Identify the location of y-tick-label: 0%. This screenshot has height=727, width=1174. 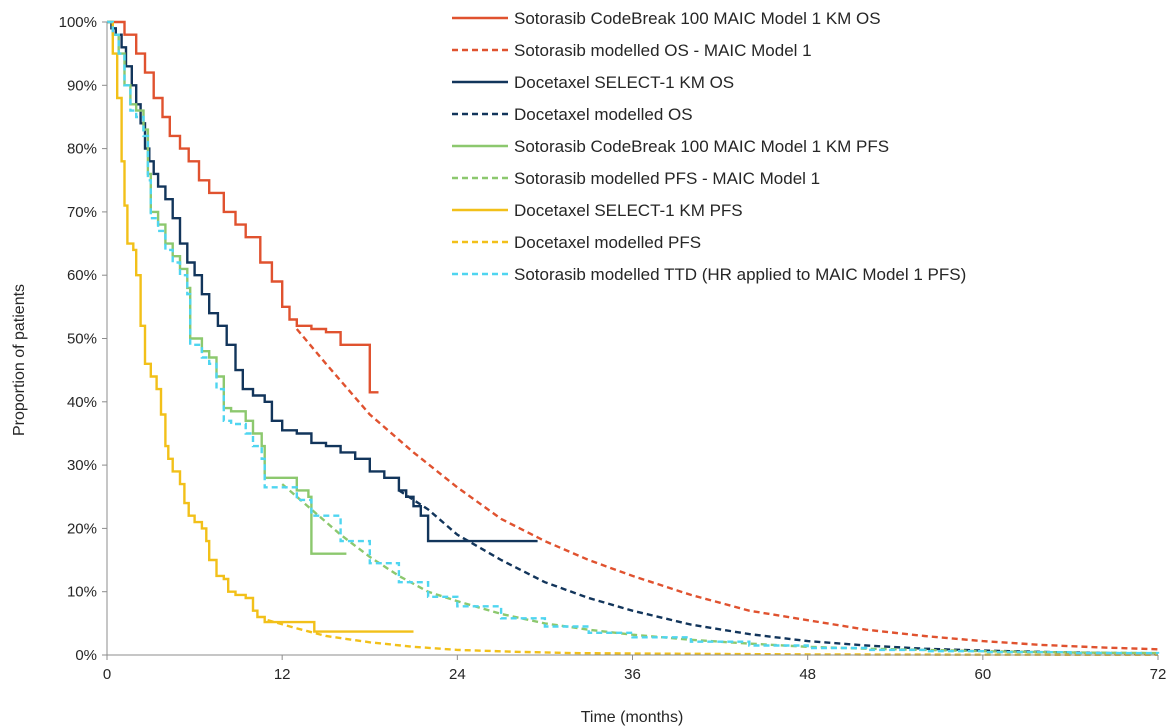
(86, 655).